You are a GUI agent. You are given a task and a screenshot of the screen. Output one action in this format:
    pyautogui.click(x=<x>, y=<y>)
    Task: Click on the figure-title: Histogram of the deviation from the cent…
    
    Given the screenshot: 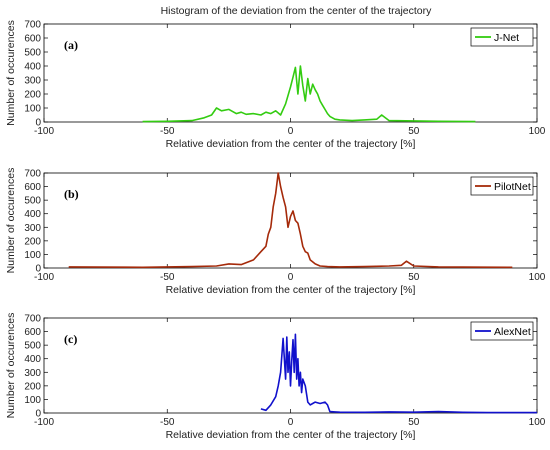 What is the action you would take?
    pyautogui.click(x=297, y=11)
    